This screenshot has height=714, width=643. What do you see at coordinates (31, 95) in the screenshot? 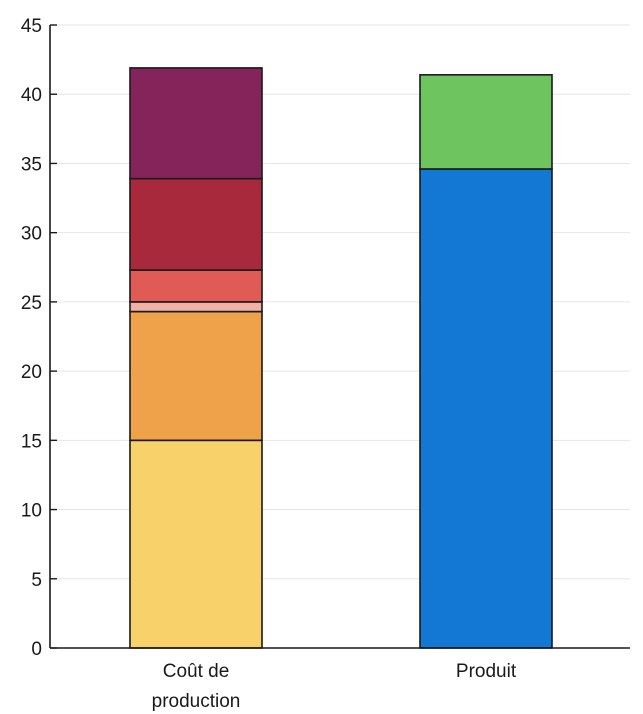
I see `y-tick-label-40: 40` at bounding box center [31, 95].